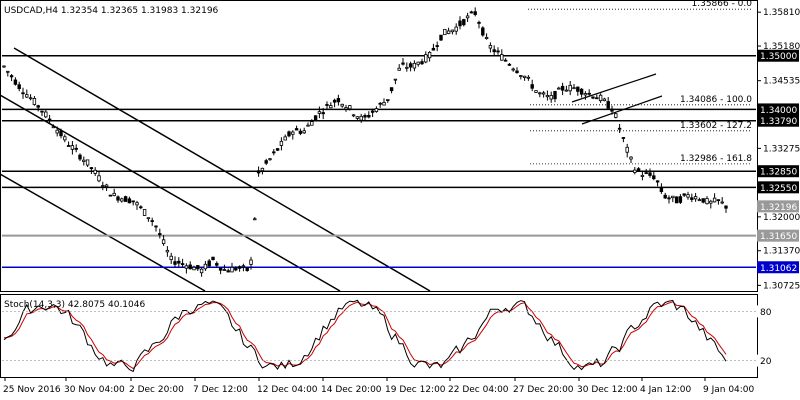  I want to click on stoch-level-tag, so click(764, 311).